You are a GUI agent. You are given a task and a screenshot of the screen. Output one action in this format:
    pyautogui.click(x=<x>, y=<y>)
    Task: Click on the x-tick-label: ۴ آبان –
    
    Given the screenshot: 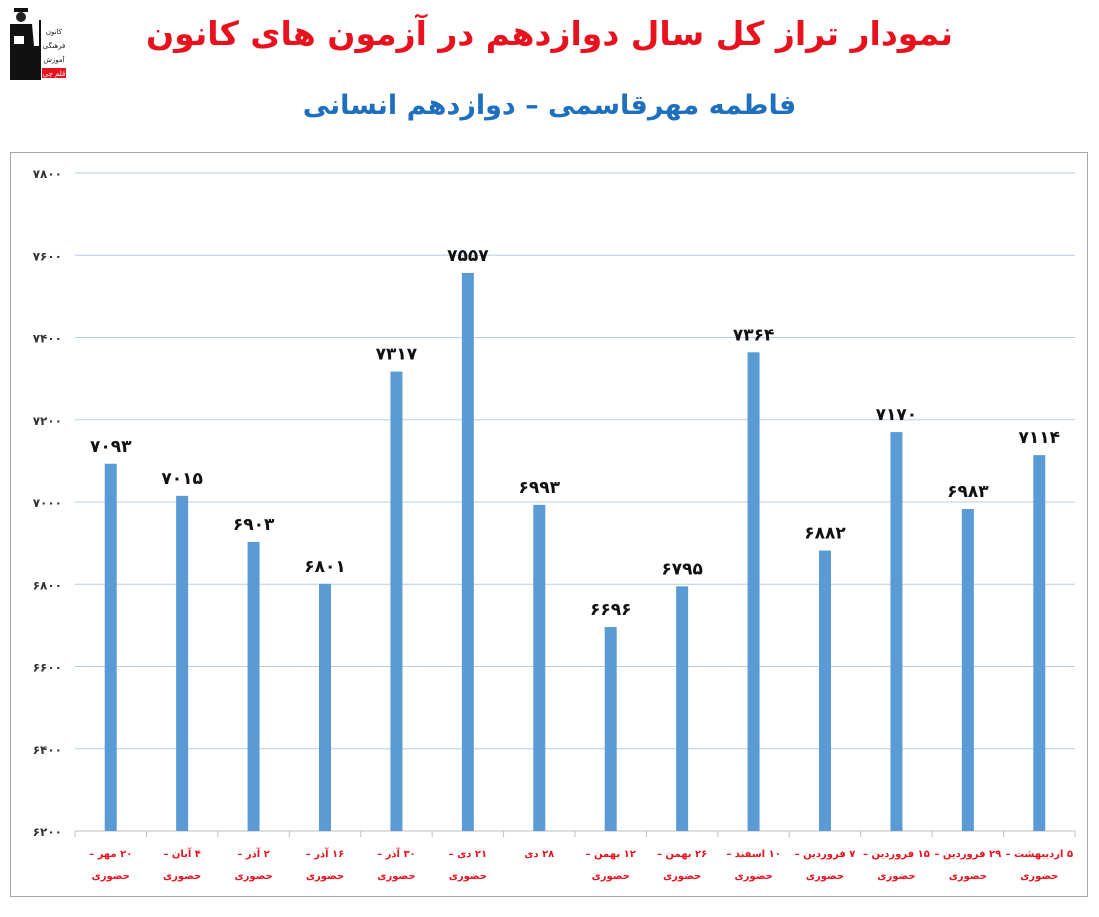 What is the action you would take?
    pyautogui.click(x=182, y=853)
    